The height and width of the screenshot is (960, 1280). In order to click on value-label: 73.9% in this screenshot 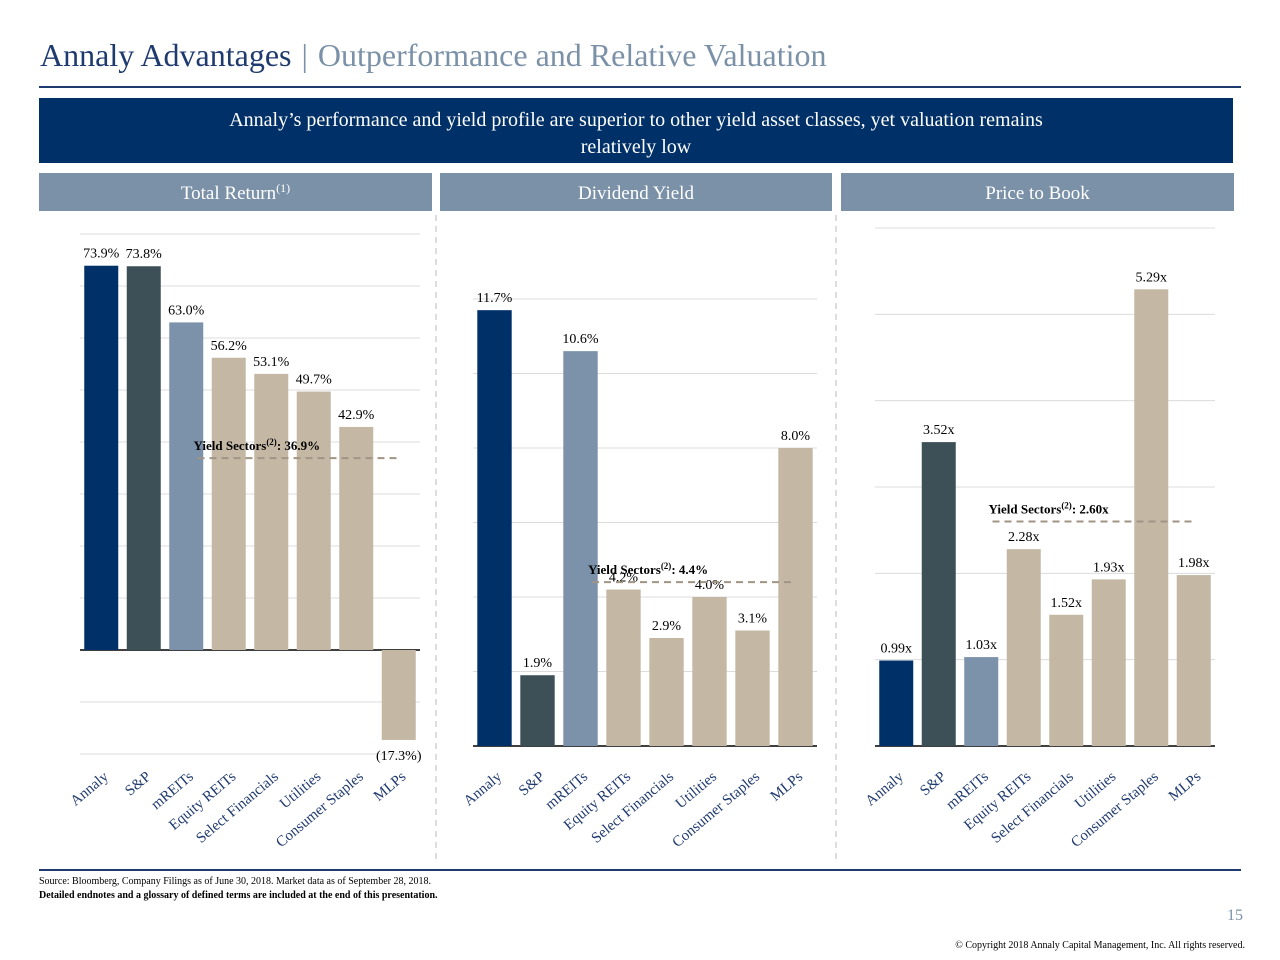, I will do `click(101, 254)`.